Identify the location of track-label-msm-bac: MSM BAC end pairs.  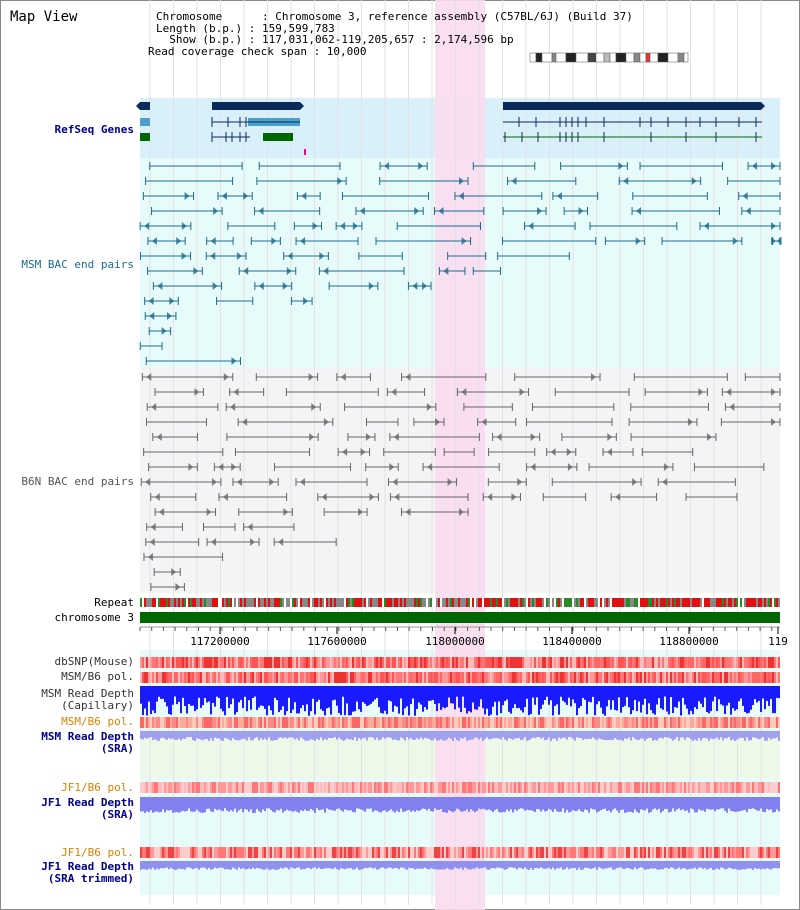
(77, 264).